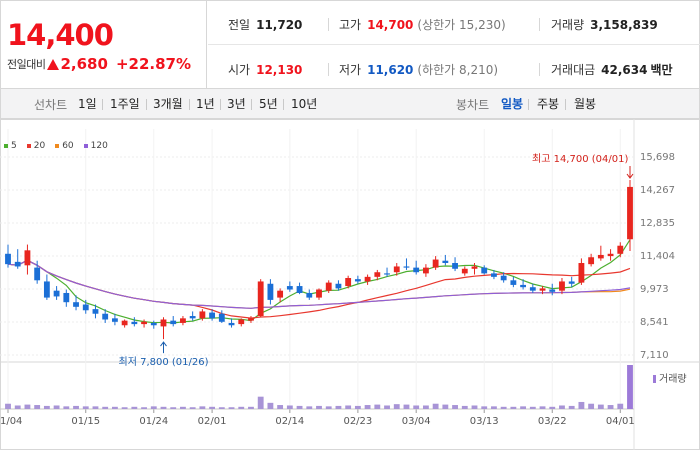 This screenshot has height=450, width=700. What do you see at coordinates (205, 104) in the screenshot?
I see `period-1y: 1년` at bounding box center [205, 104].